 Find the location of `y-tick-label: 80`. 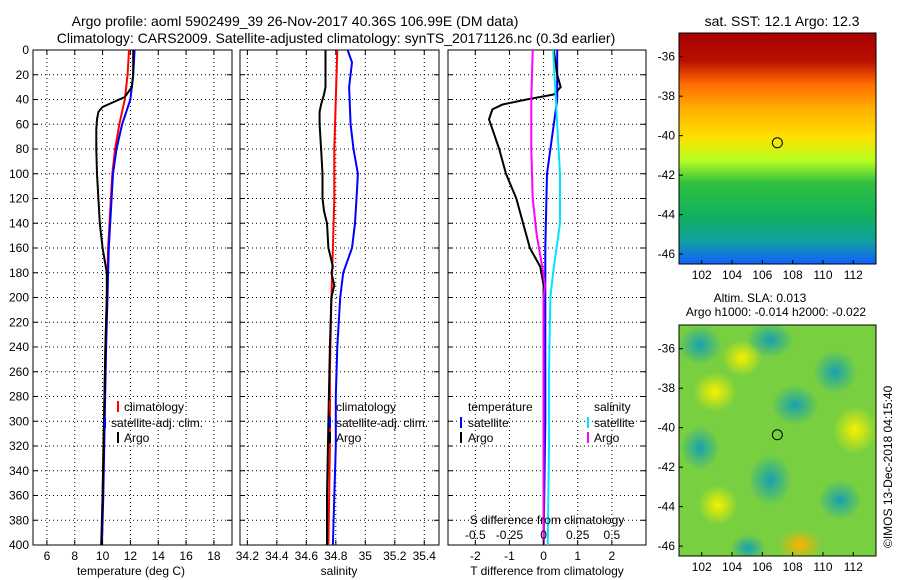

y-tick-label: 80 is located at coordinates (23, 149).